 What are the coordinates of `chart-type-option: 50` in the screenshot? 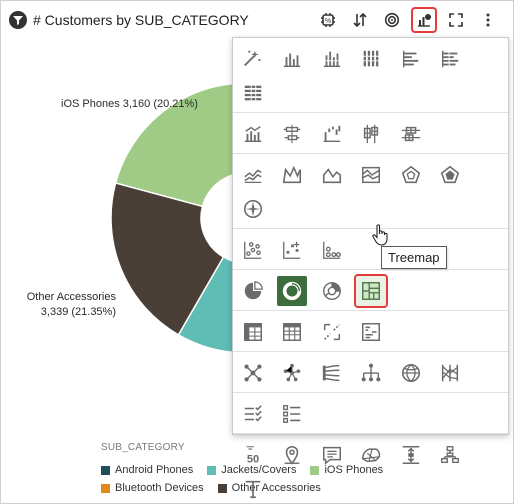 It's located at (253, 455).